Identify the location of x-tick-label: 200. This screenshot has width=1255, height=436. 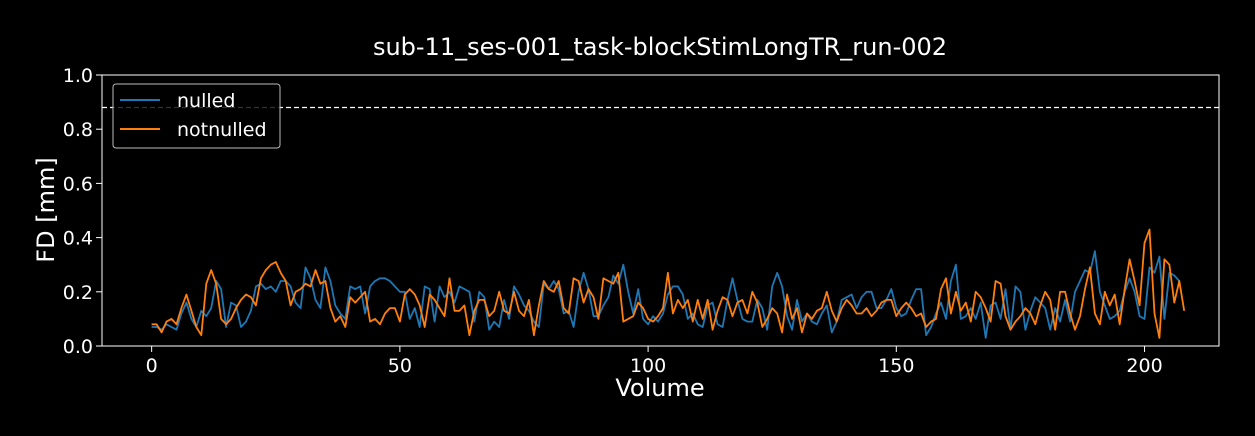
(1144, 366).